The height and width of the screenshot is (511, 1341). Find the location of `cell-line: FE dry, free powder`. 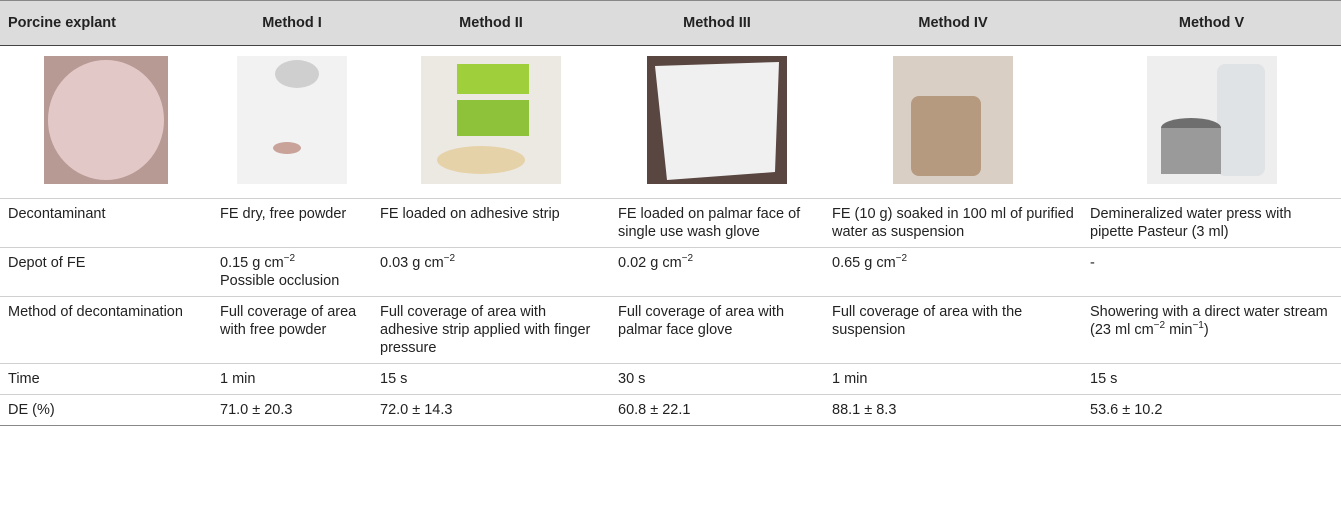

cell-line: FE dry, free powder is located at coordinates (292, 214).